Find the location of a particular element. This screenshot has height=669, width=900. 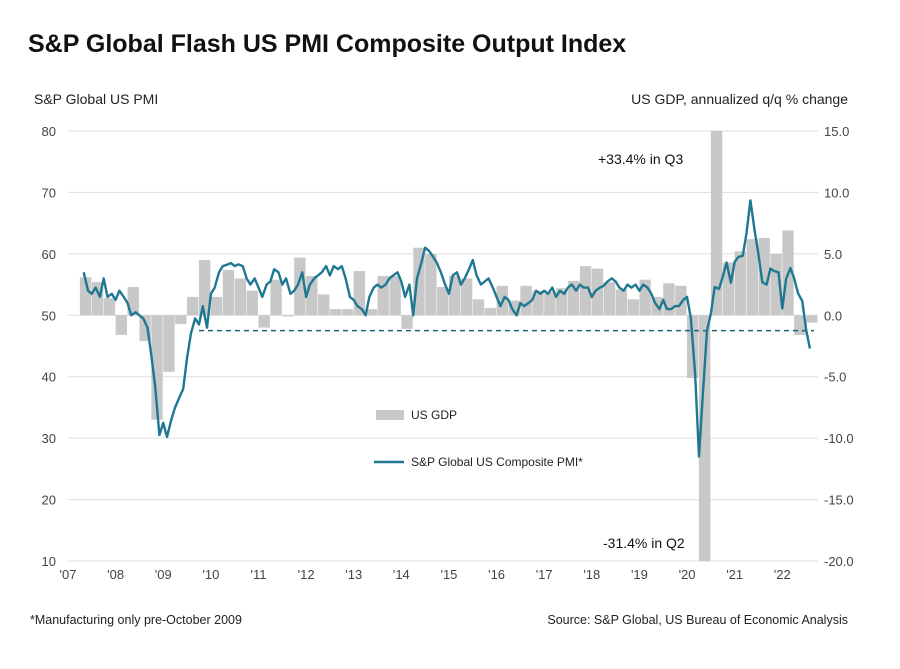

annotation-q2: -31.4% in Q2 is located at coordinates (644, 543).